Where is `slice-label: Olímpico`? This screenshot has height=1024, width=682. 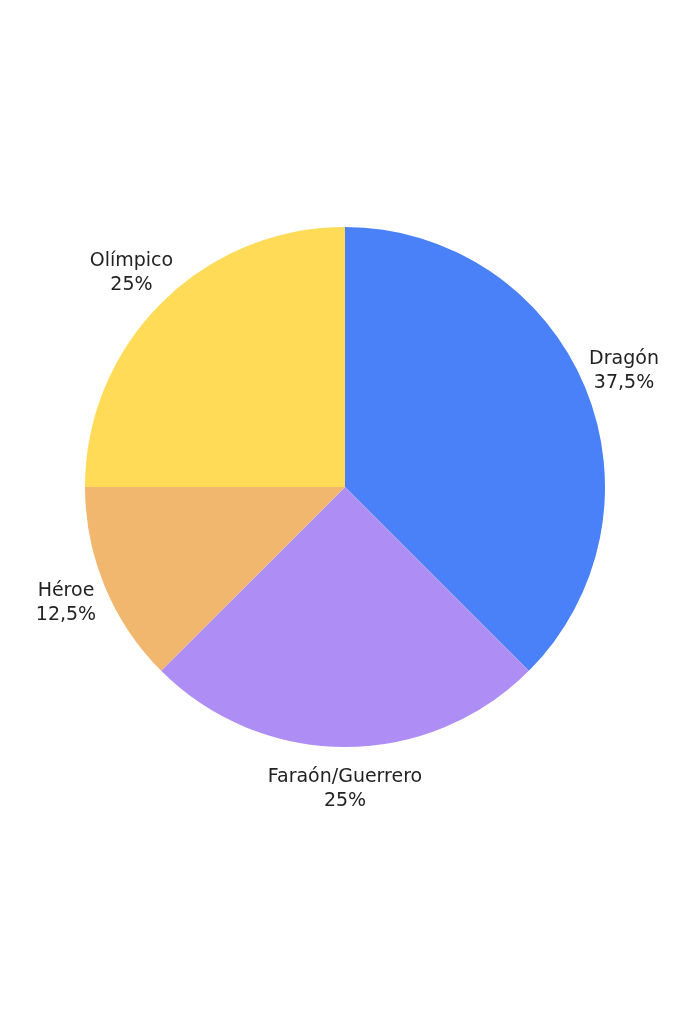 slice-label: Olímpico is located at coordinates (131, 259).